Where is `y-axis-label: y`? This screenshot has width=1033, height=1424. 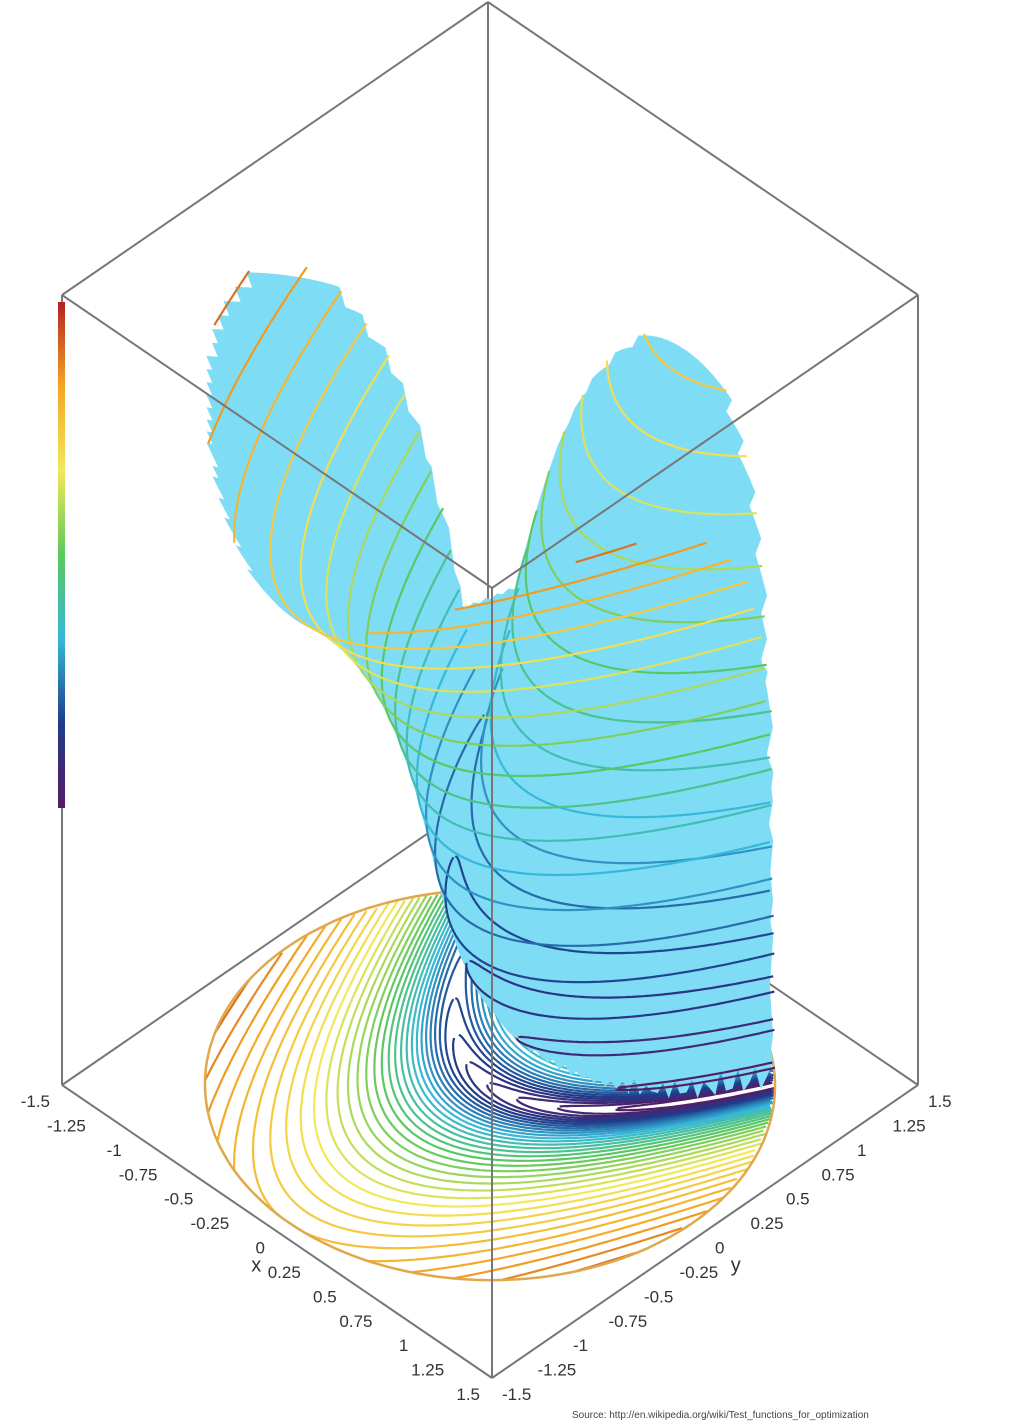 y-axis-label: y is located at coordinates (736, 1265).